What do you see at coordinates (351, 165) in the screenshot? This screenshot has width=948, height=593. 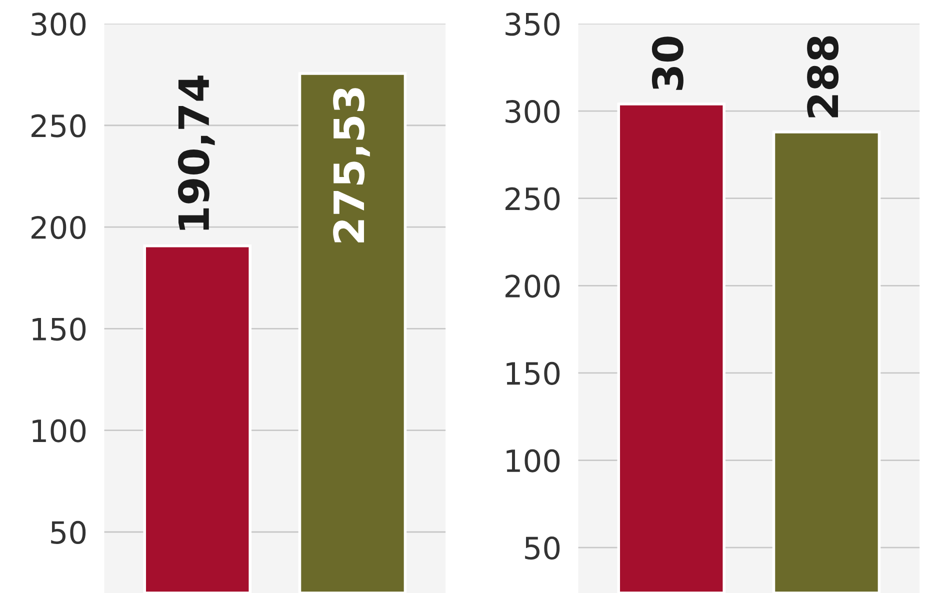 I see `data-label: 275,53` at bounding box center [351, 165].